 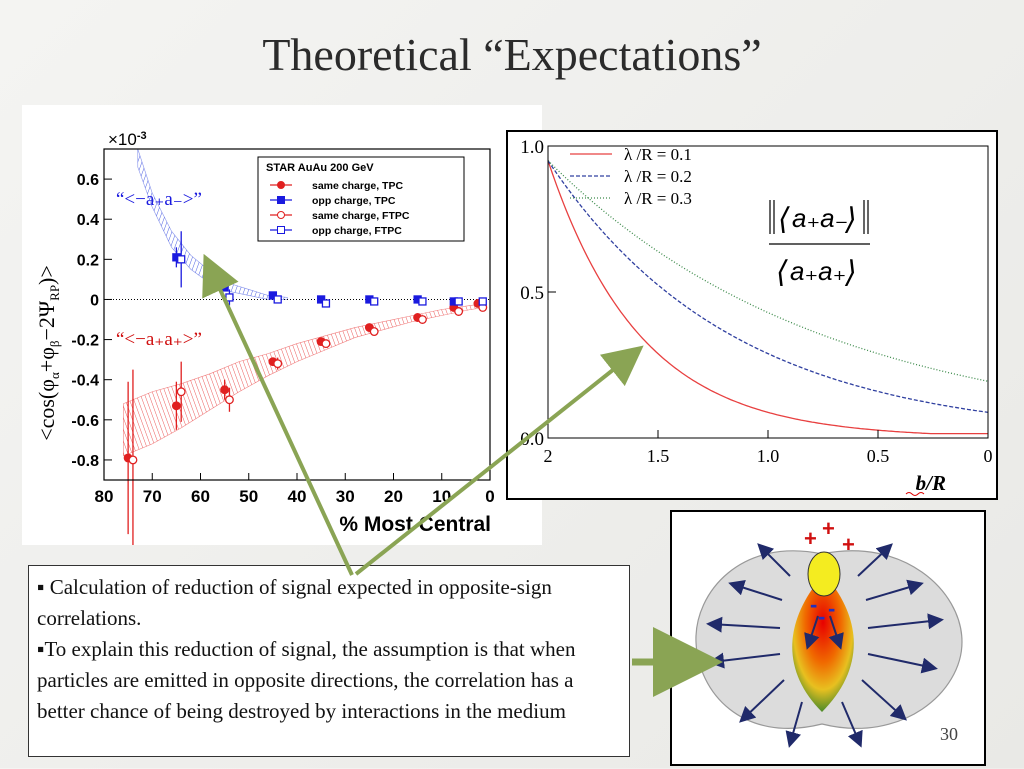 I want to click on medium-illustration-panel: + + + - - -, so click(x=828, y=638).